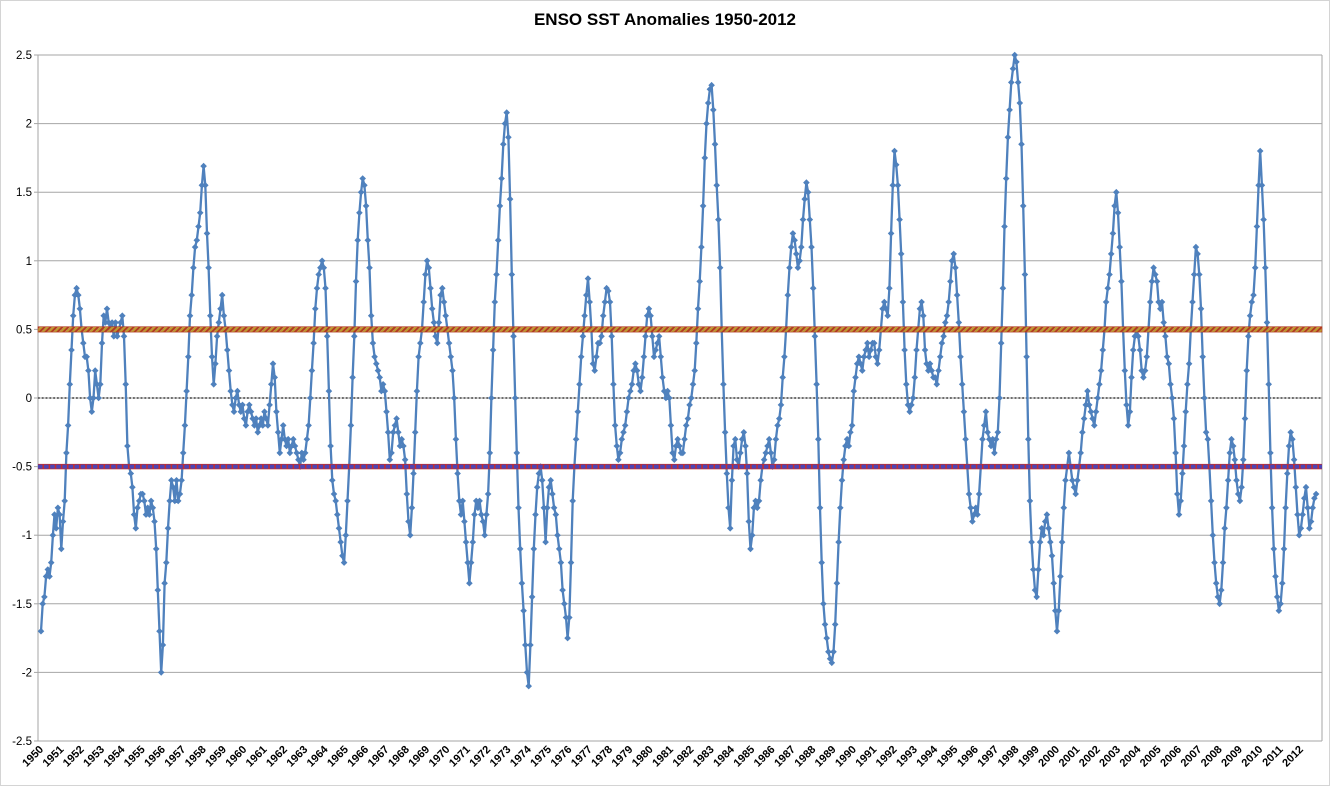 The height and width of the screenshot is (786, 1330). Describe the element at coordinates (155, 757) in the screenshot. I see `x-tick-label: 1956` at that location.